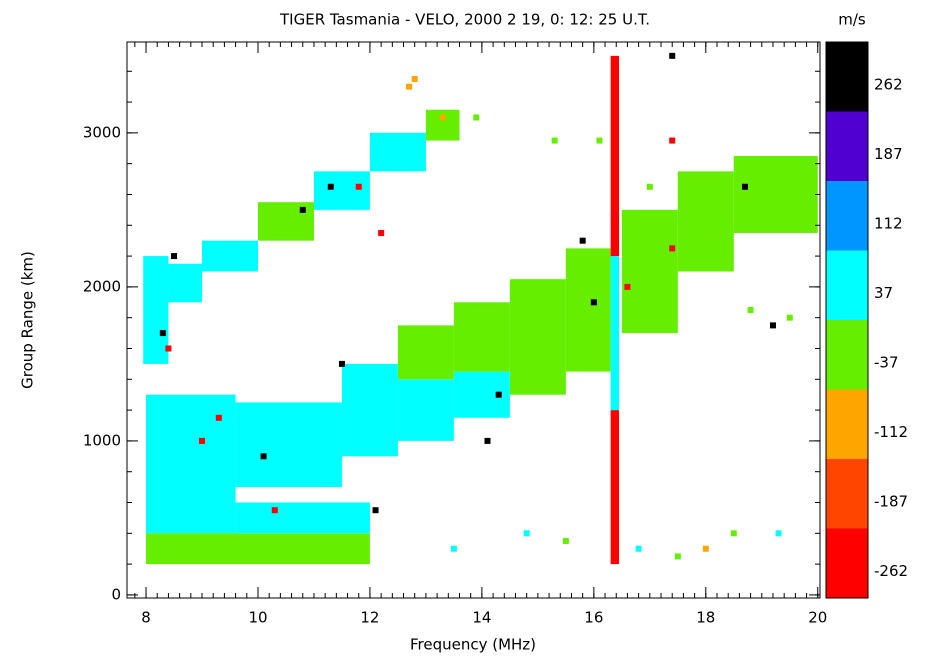  Describe the element at coordinates (481, 618) in the screenshot. I see `x-tick-label: 14` at that location.